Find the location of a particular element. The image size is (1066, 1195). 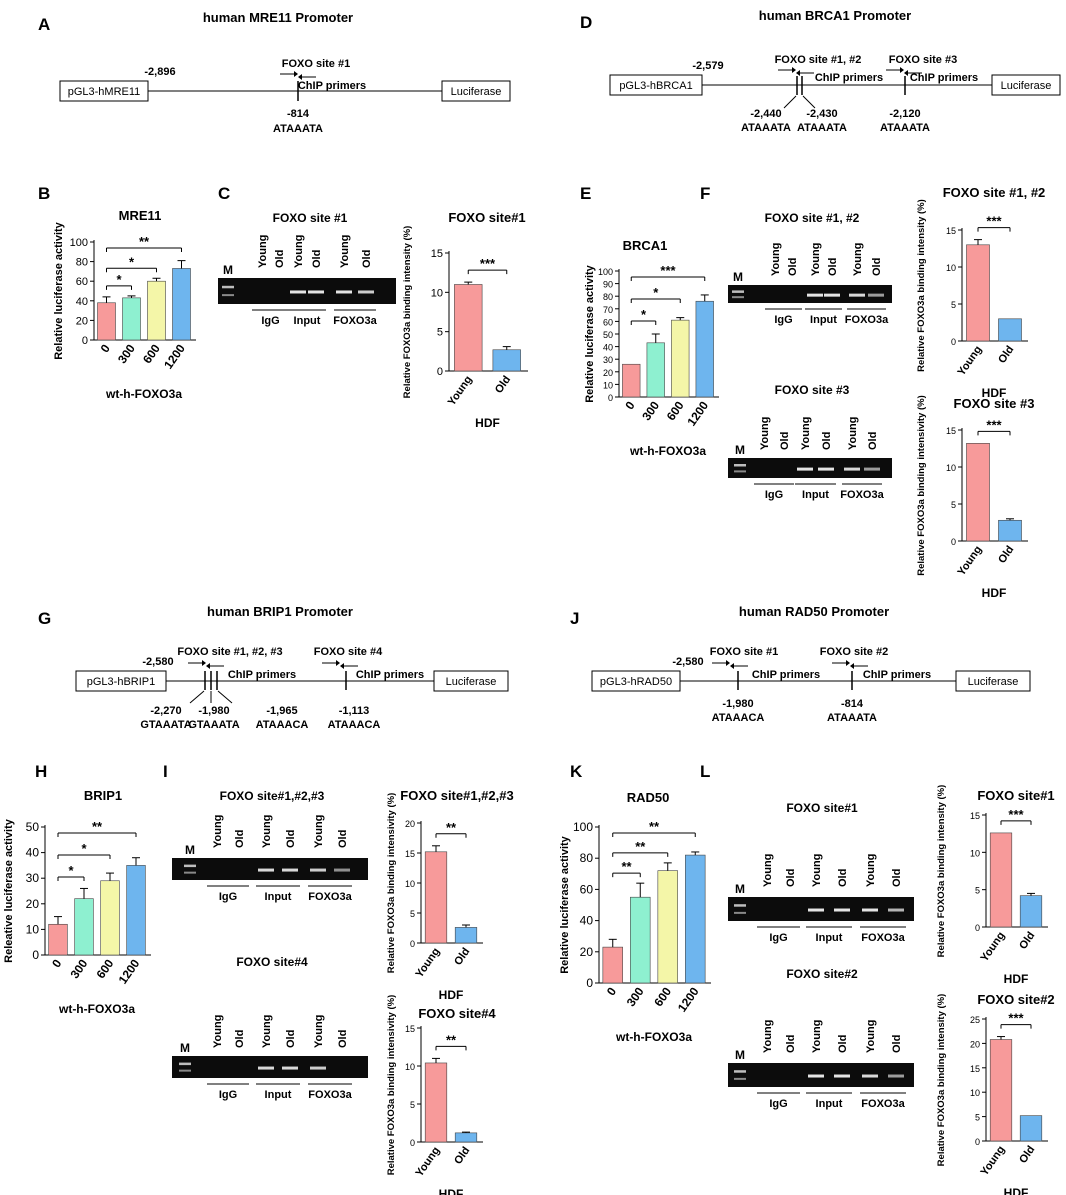

chart-title: FOXO site#1 is located at coordinates (1015, 795).